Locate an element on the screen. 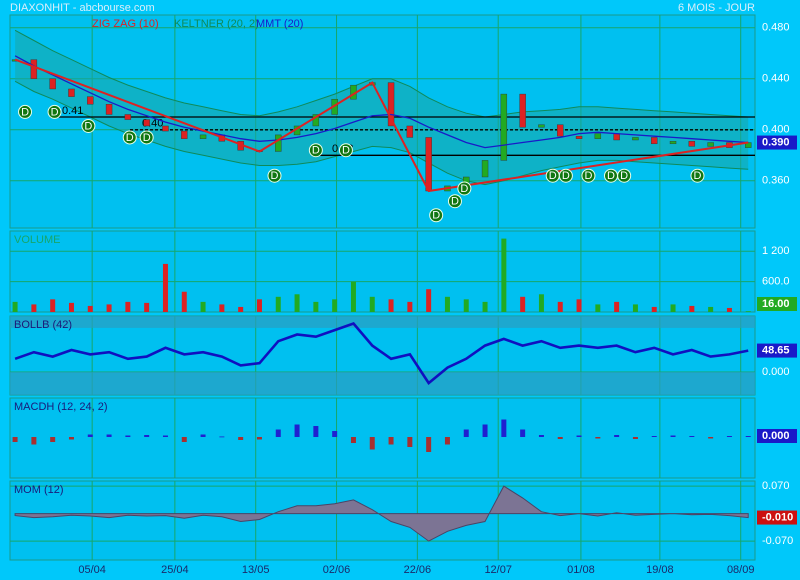 Image resolution: width=800 pixels, height=580 pixels. legend-entry: MMT (20) is located at coordinates (279, 24).